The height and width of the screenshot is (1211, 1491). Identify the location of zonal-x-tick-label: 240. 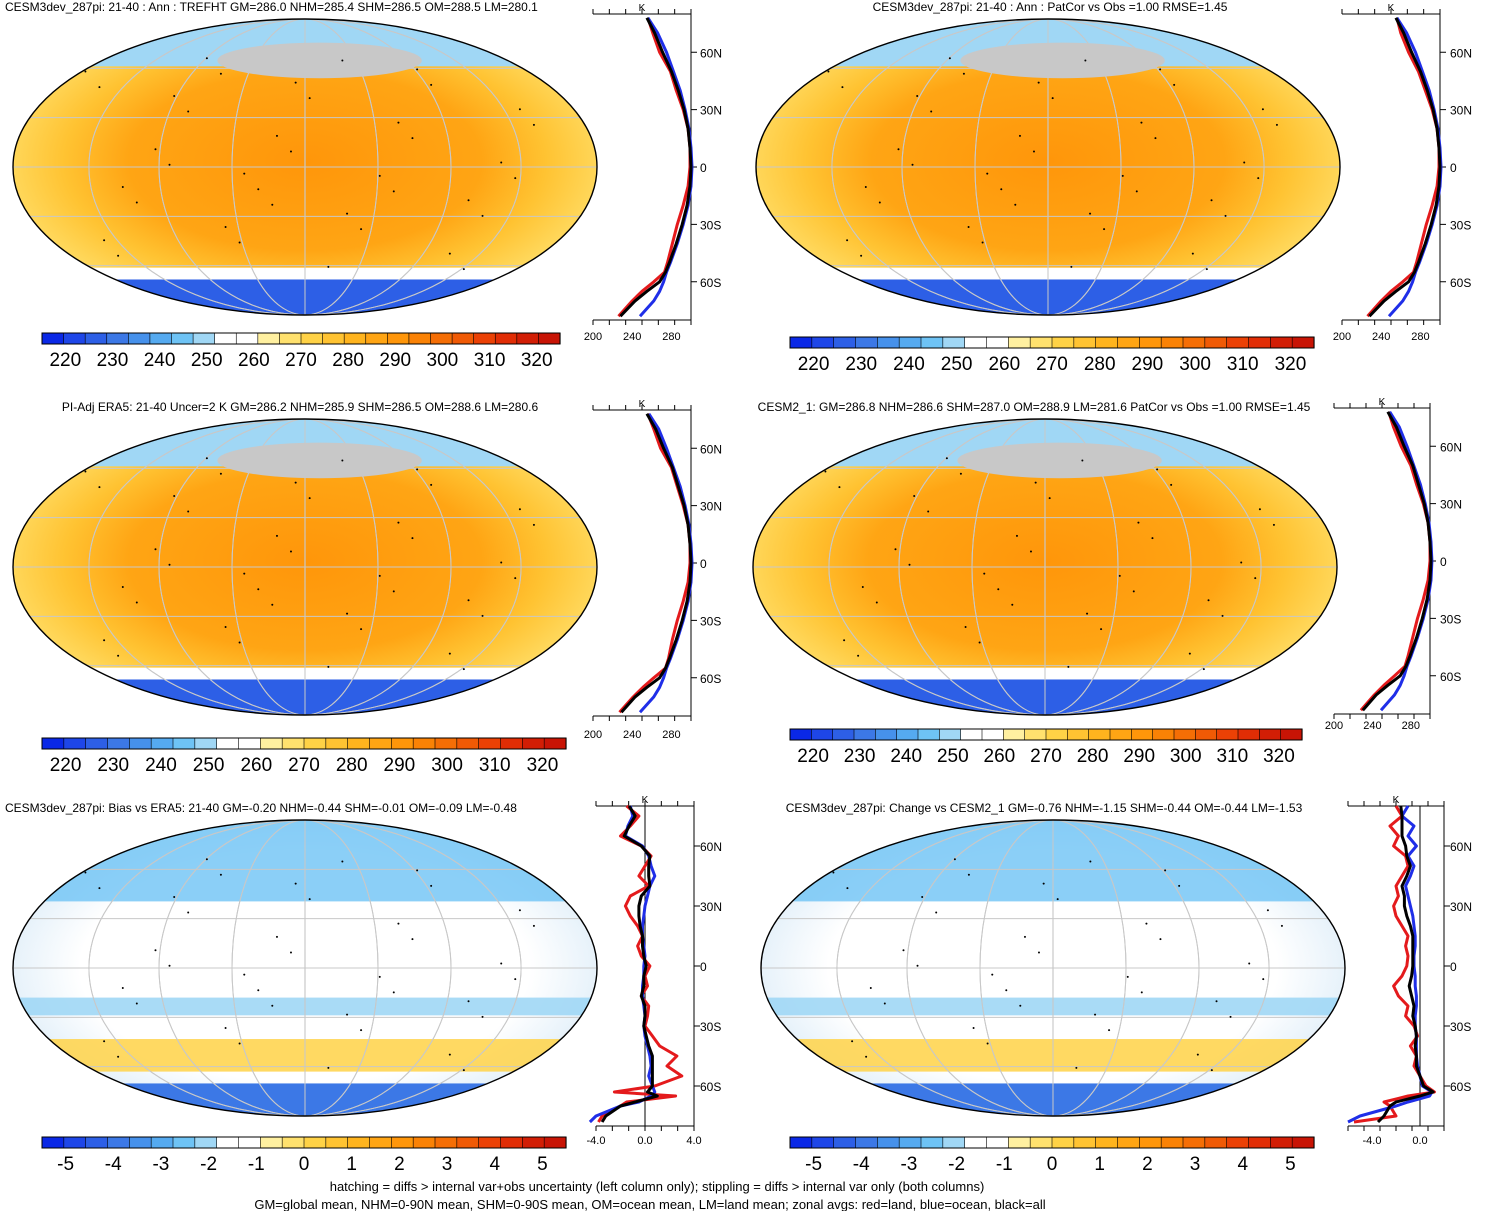
(1381, 337).